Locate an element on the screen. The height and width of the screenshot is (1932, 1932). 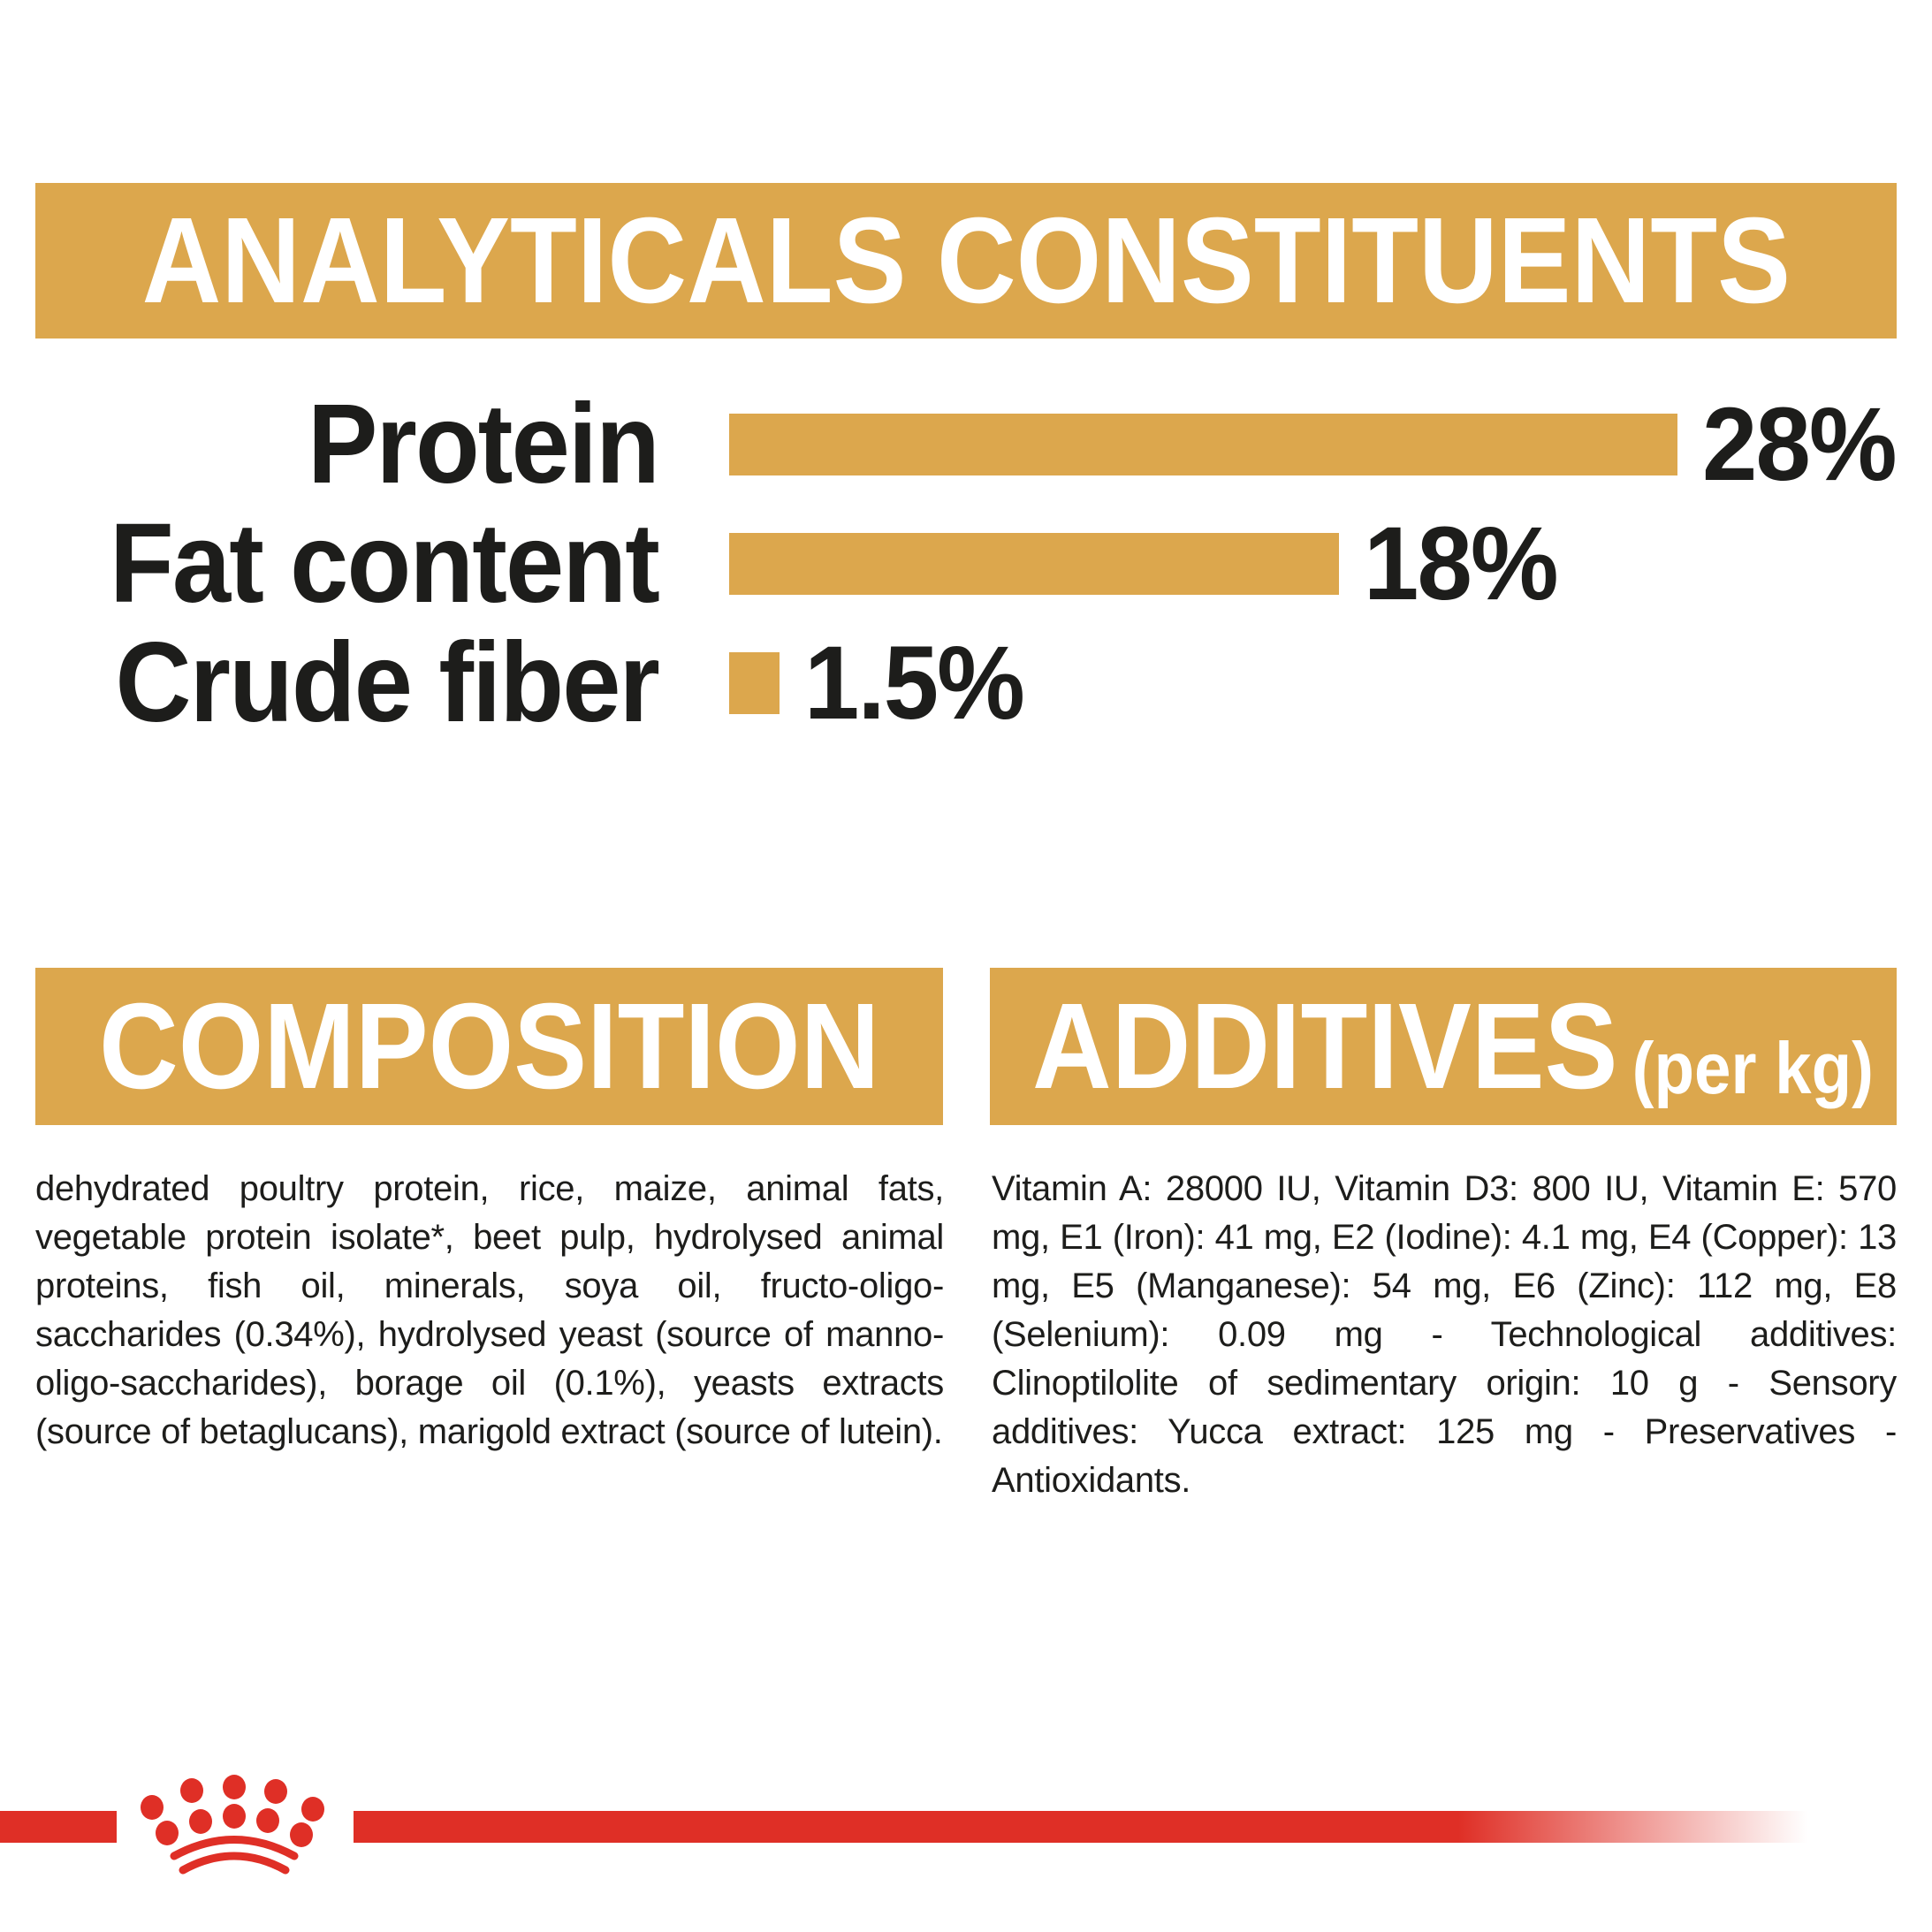
additives-title-main: ADDITIVES is located at coordinates (1325, 1046).